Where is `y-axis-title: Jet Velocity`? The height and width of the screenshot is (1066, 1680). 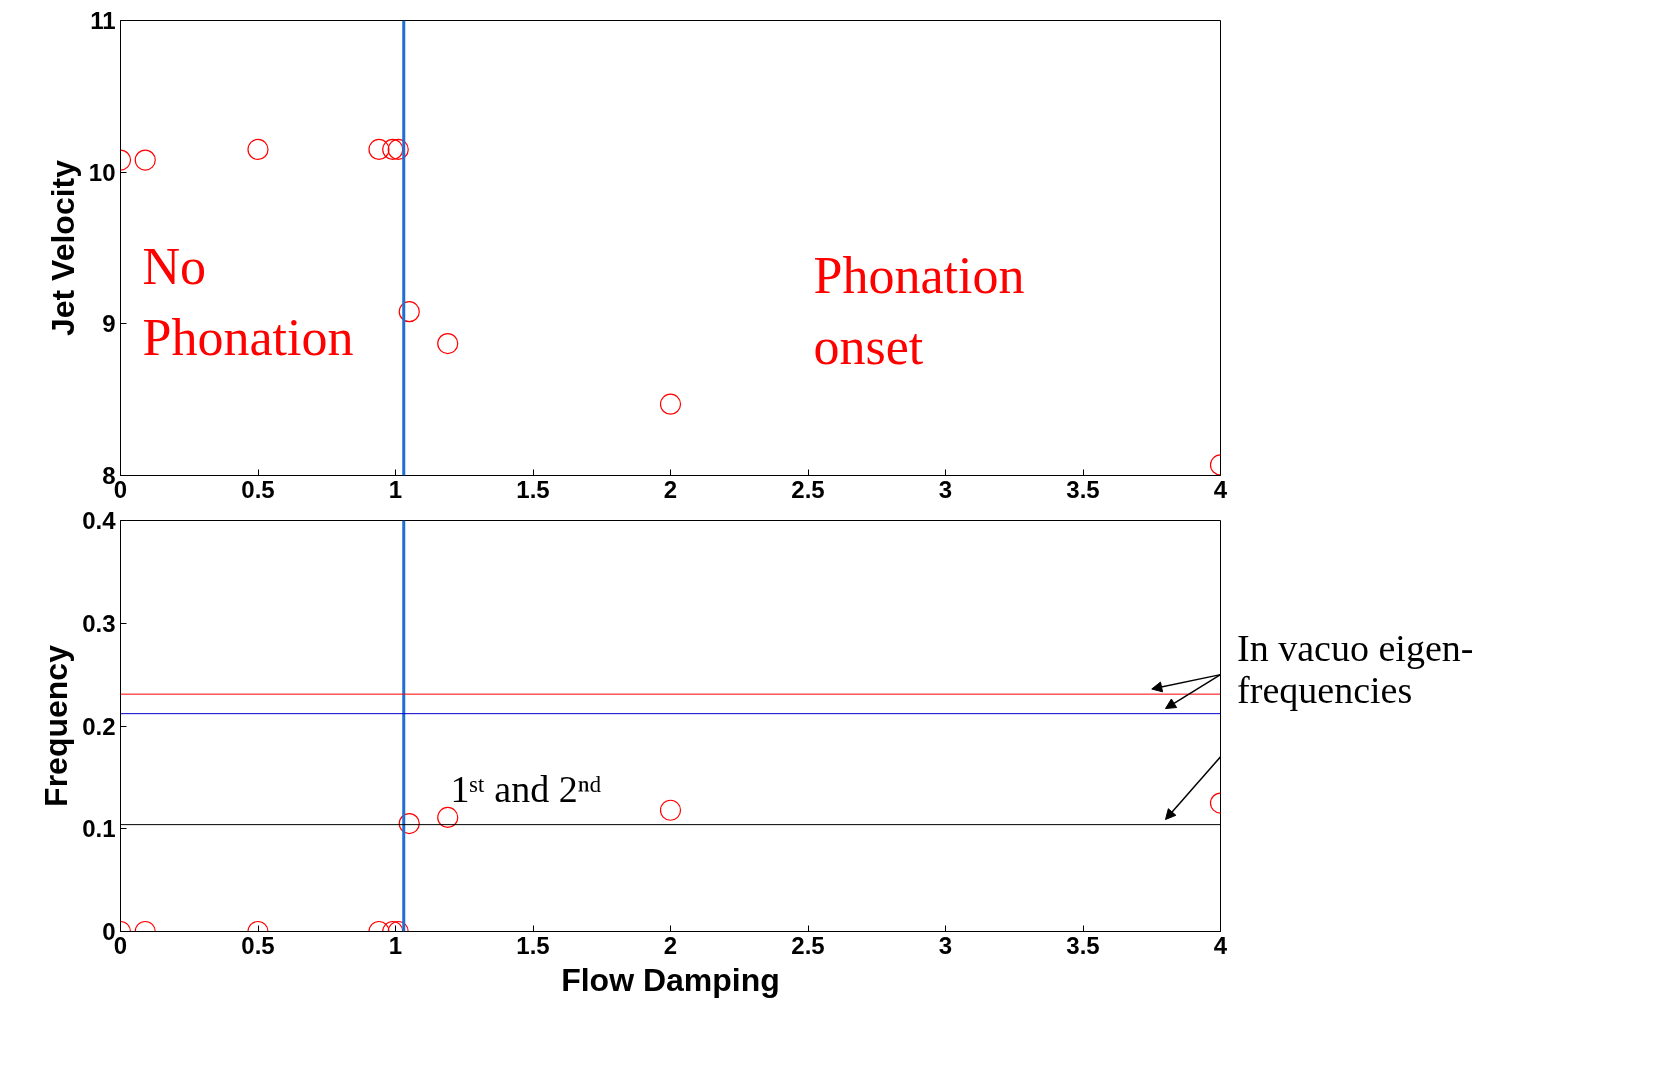
y-axis-title: Jet Velocity is located at coordinates (62, 248).